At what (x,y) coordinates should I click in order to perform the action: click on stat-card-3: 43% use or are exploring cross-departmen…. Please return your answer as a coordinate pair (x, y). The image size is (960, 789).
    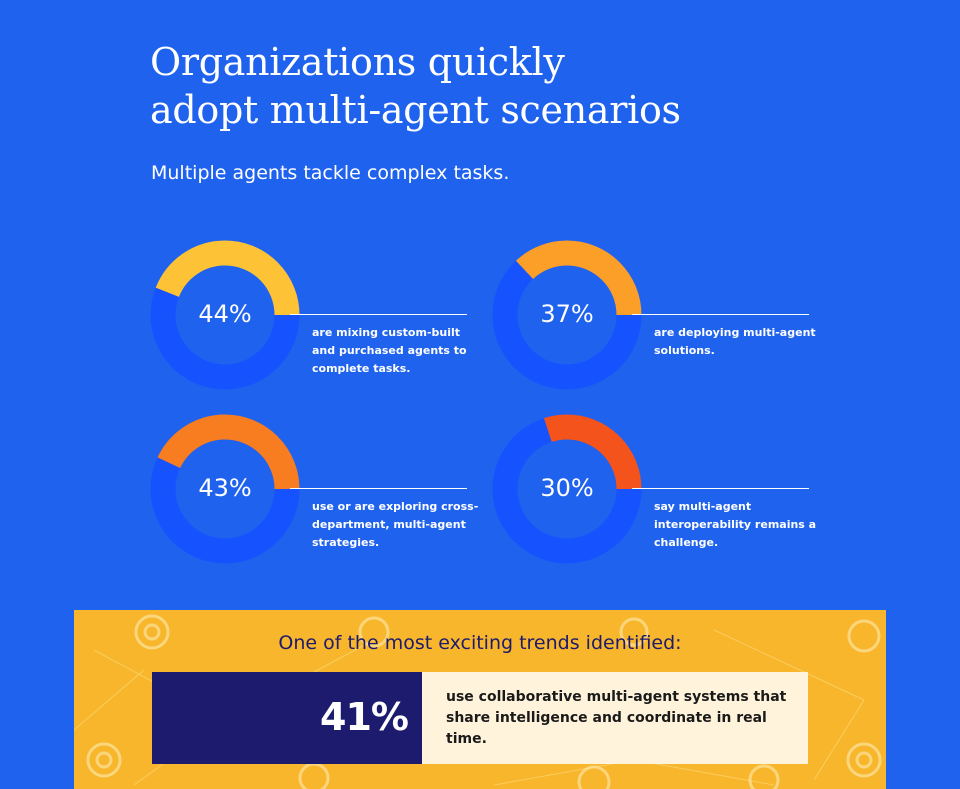
    Looking at the image, I should click on (320, 493).